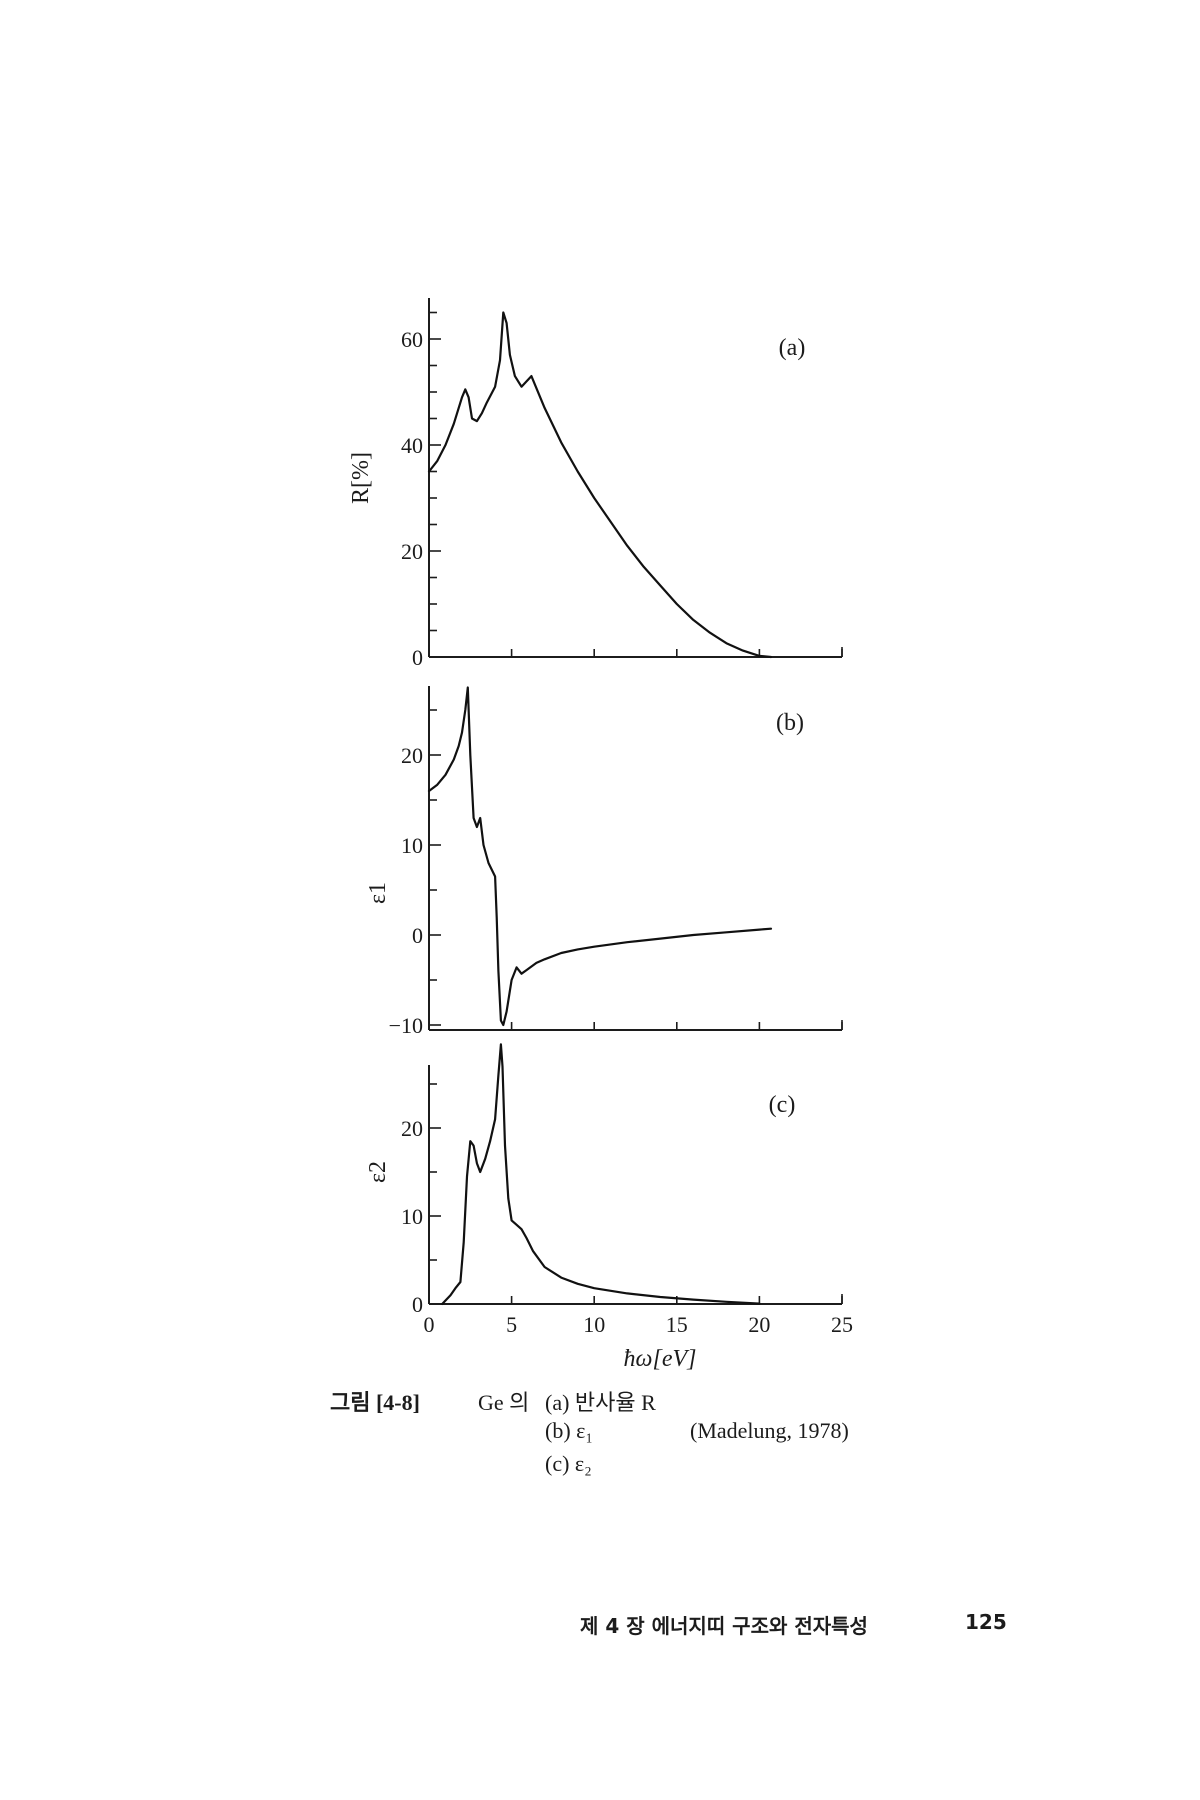  I want to click on x-tick-label: 10, so click(594, 1324).